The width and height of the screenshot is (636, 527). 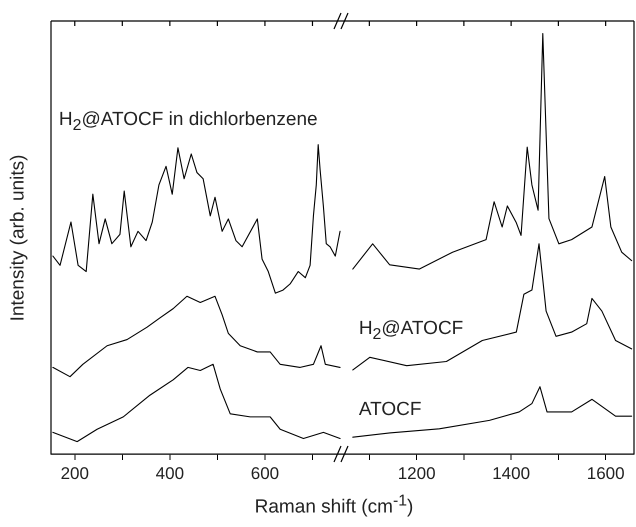 I want to click on x-tick-label: 400, so click(x=170, y=473).